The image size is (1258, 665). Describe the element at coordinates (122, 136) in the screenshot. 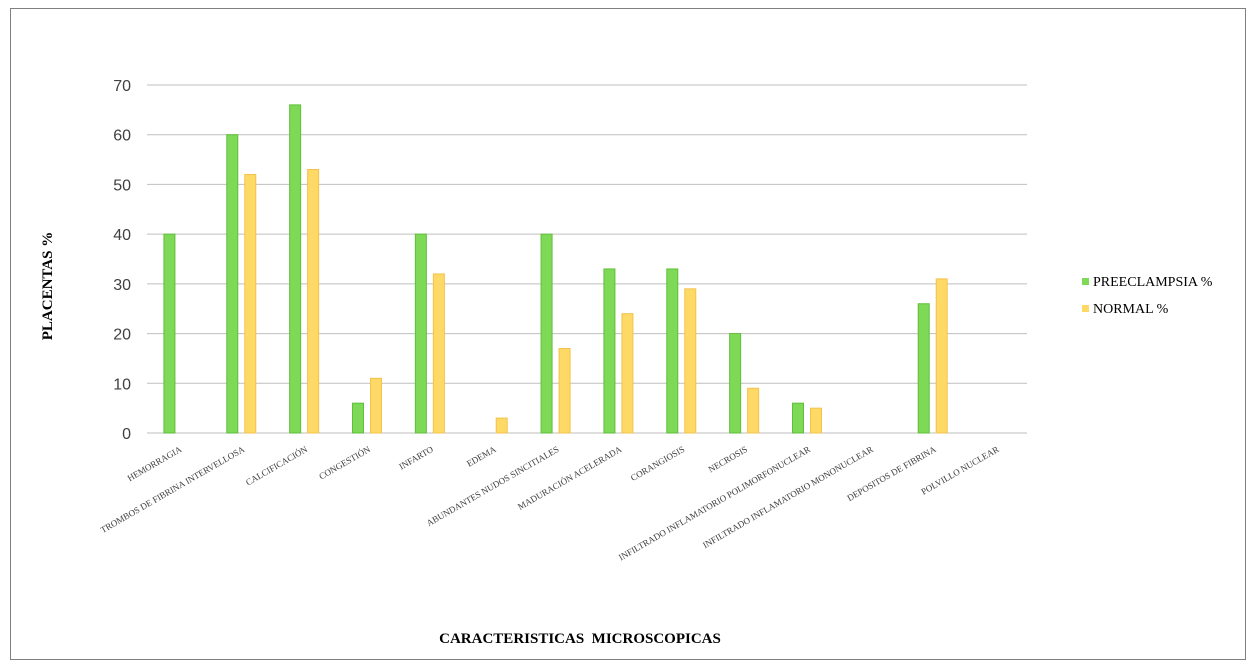

I see `y-tick-label: 60` at that location.